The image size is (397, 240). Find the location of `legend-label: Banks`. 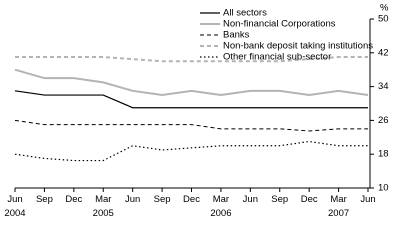

legend-label: Banks is located at coordinates (236, 35).